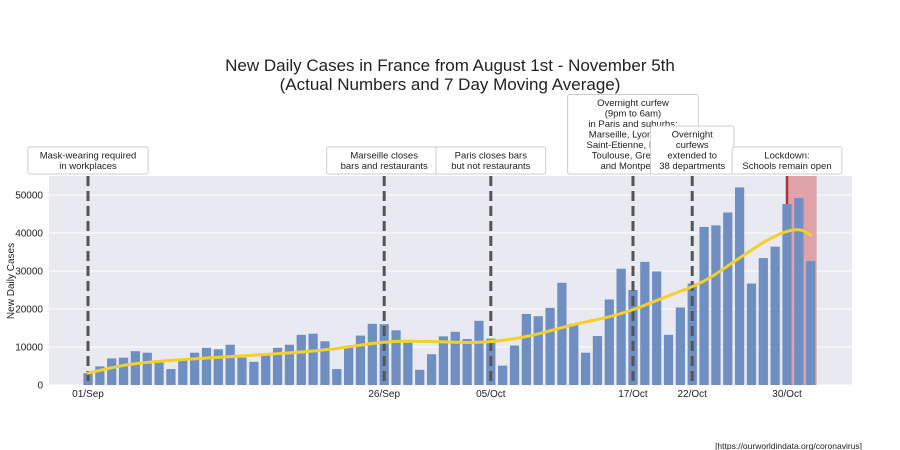  Describe the element at coordinates (633, 156) in the screenshot. I see `annotation-line: Toulouse, Grenoble` at that location.